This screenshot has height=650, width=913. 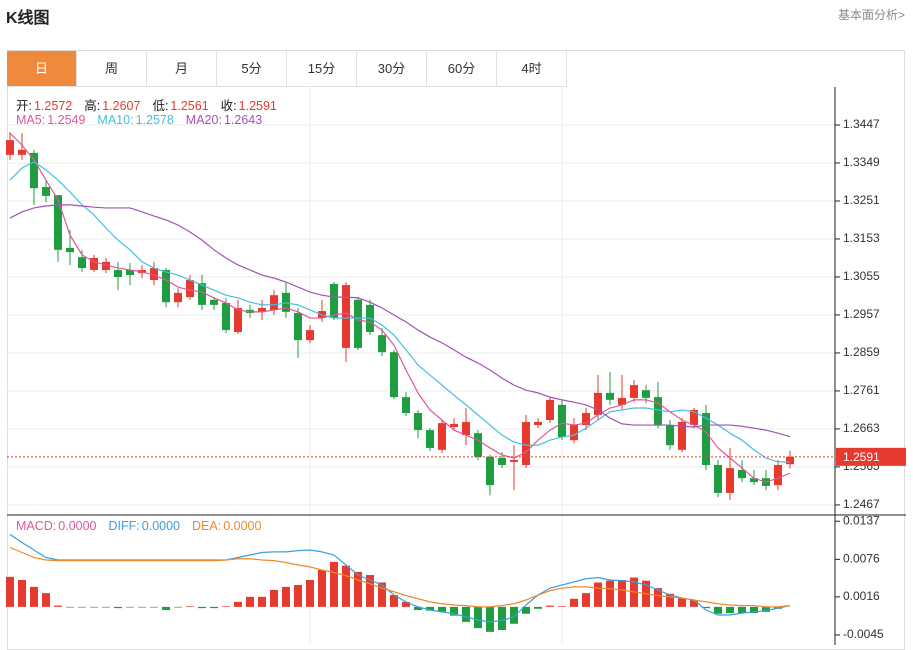 What do you see at coordinates (182, 69) in the screenshot?
I see `period-tab: 月` at bounding box center [182, 69].